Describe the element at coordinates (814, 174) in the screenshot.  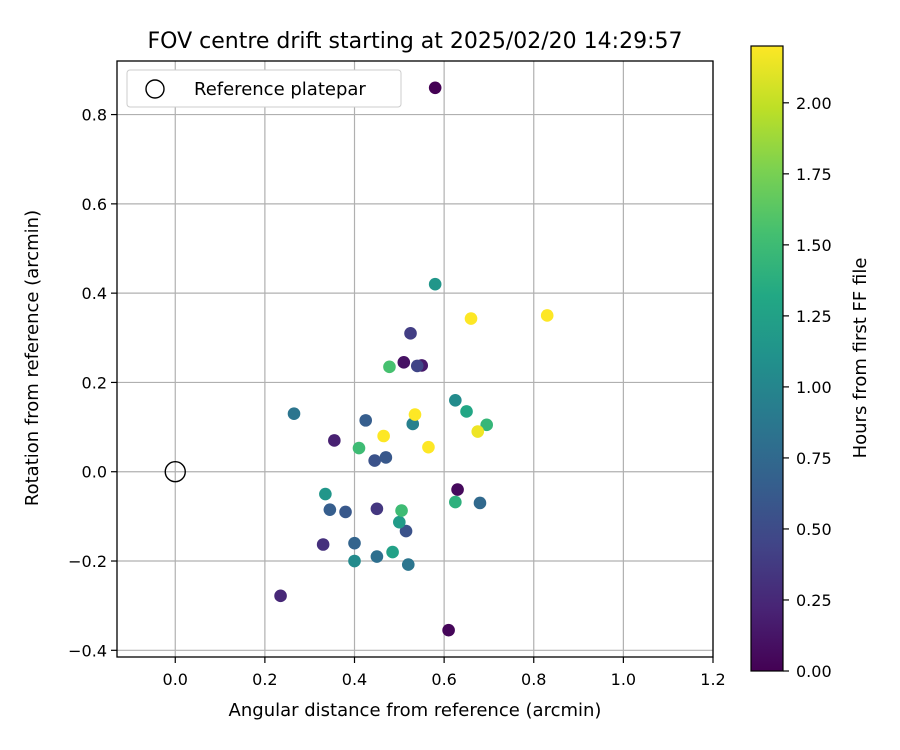
I see `colorbar-tick-label: 1.75` at that location.